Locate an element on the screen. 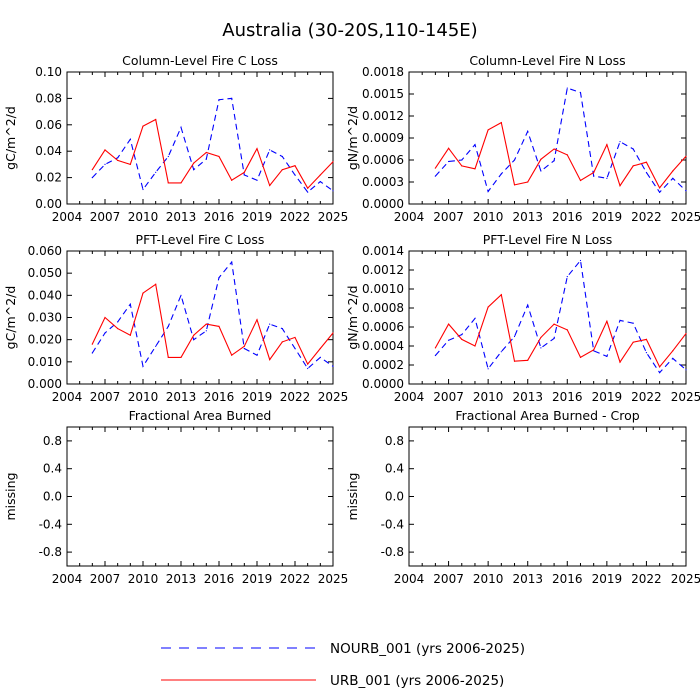 Image resolution: width=700 pixels, height=700 pixels. y-tick-label: 0.0006 is located at coordinates (383, 327).